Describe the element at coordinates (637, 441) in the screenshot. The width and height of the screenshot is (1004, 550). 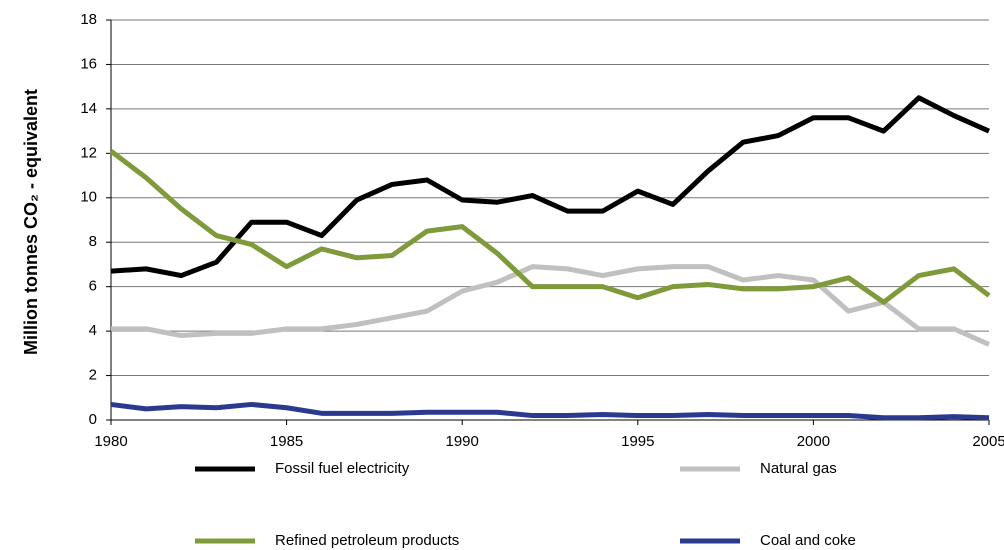
I see `x-tick-label: 1995` at that location.